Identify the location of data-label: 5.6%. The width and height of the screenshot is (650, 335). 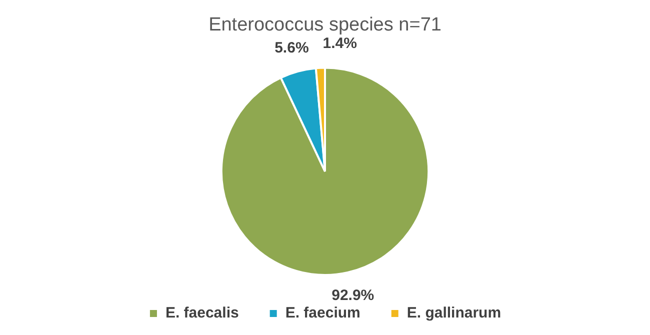
(291, 47).